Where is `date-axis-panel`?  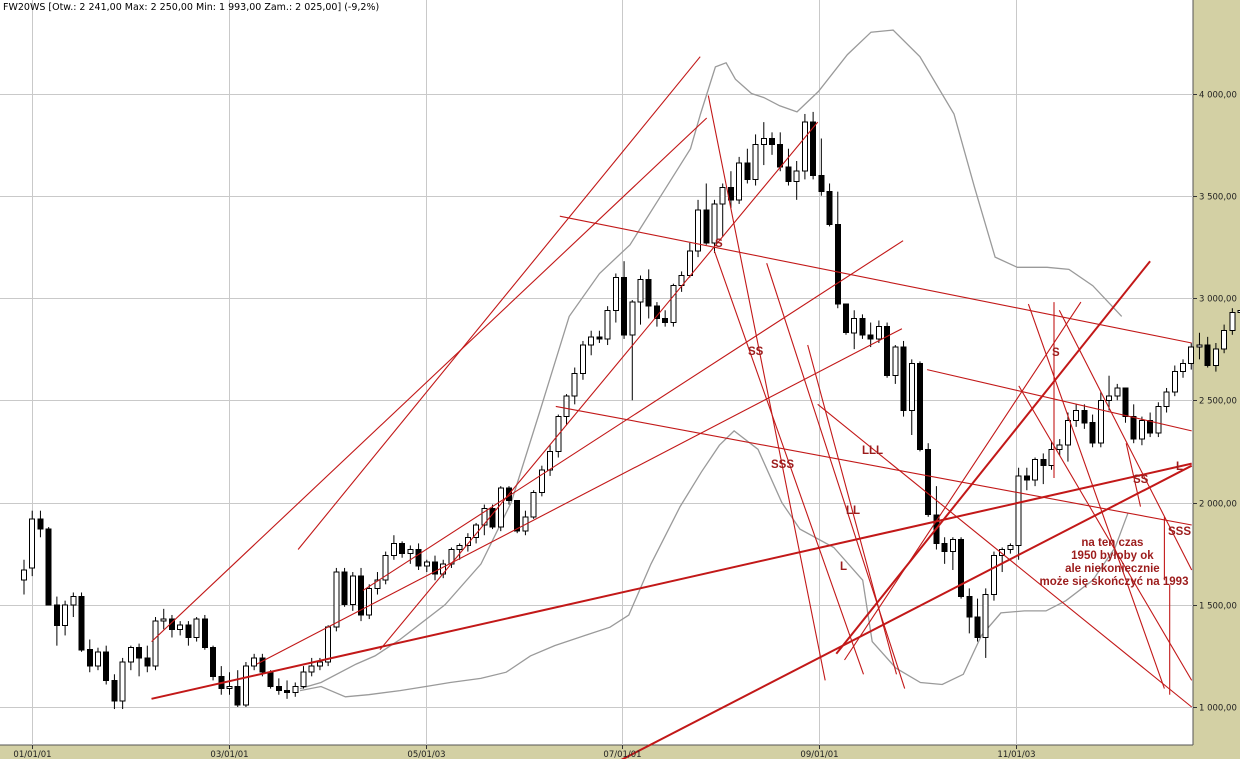 date-axis-panel is located at coordinates (596, 752).